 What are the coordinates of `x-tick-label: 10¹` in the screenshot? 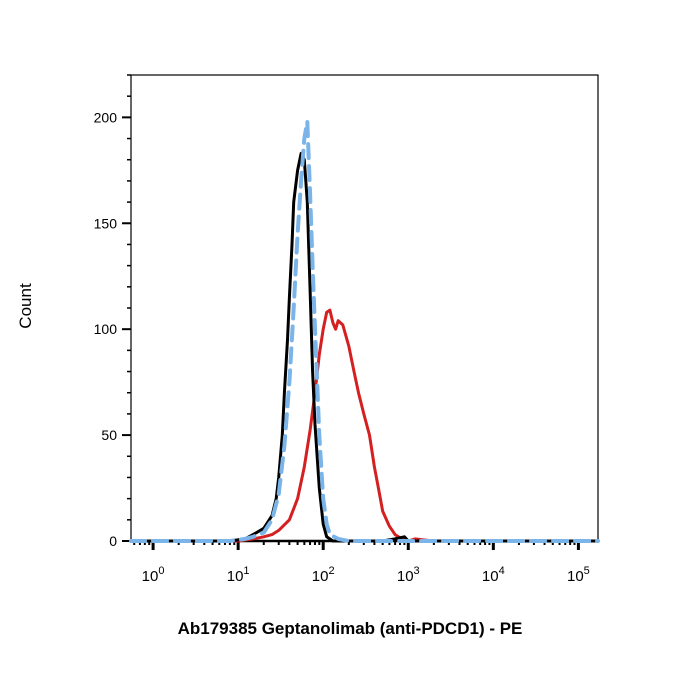 It's located at (238, 575).